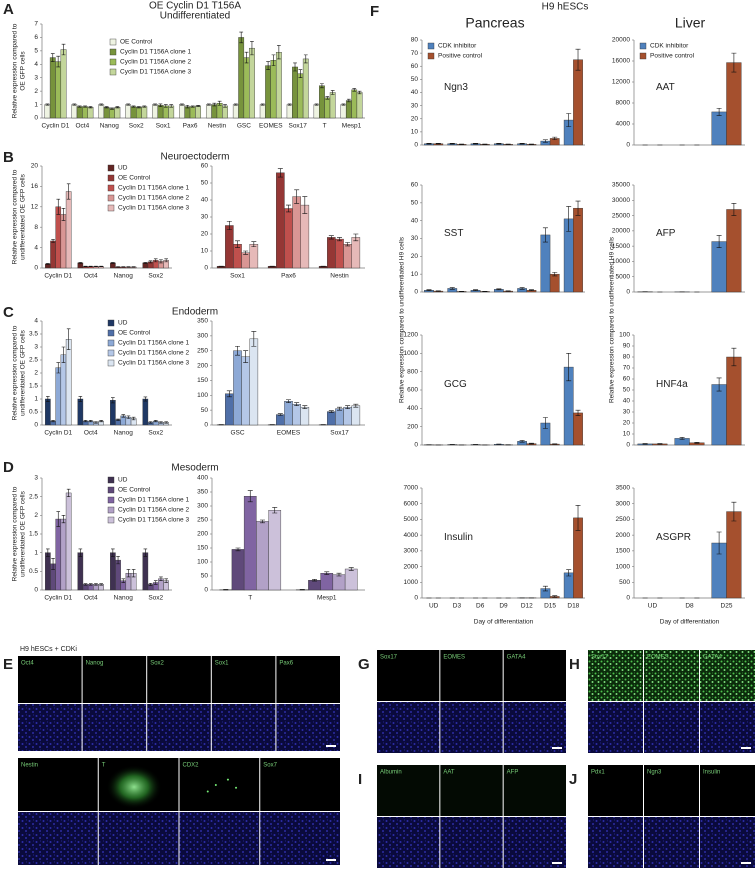 The image size is (756, 872). Describe the element at coordinates (205, 200) in the screenshot. I see `y-tick-label: 40` at that location.